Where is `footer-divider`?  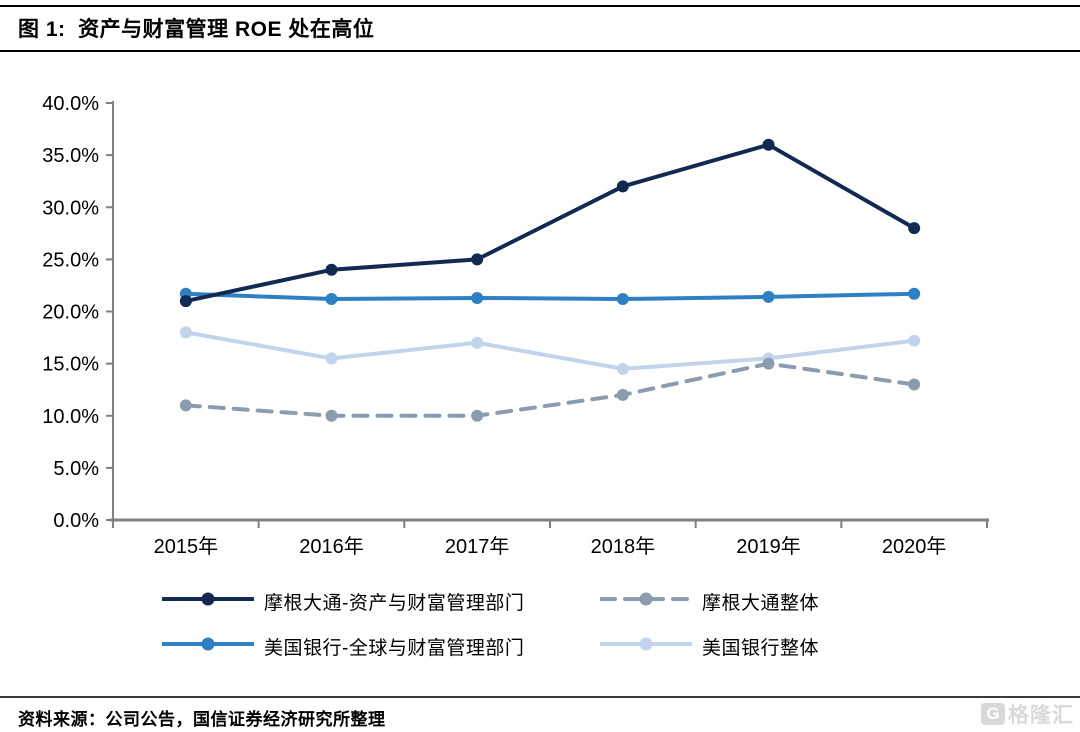 footer-divider is located at coordinates (540, 697).